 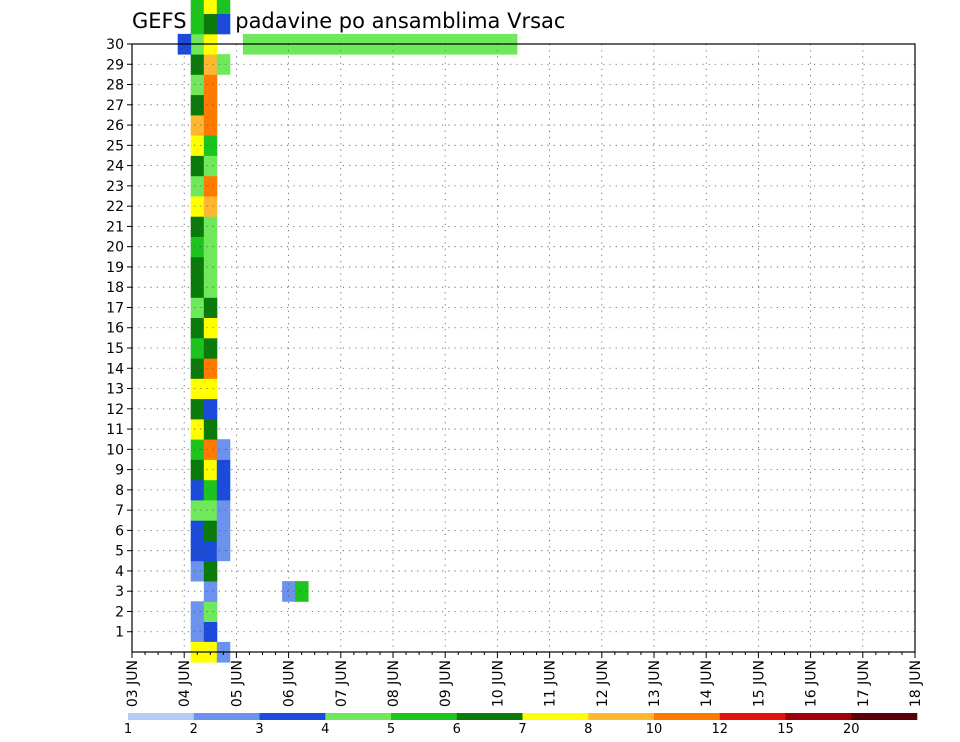 What do you see at coordinates (115, 187) in the screenshot?
I see `y-tick-label: 23` at bounding box center [115, 187].